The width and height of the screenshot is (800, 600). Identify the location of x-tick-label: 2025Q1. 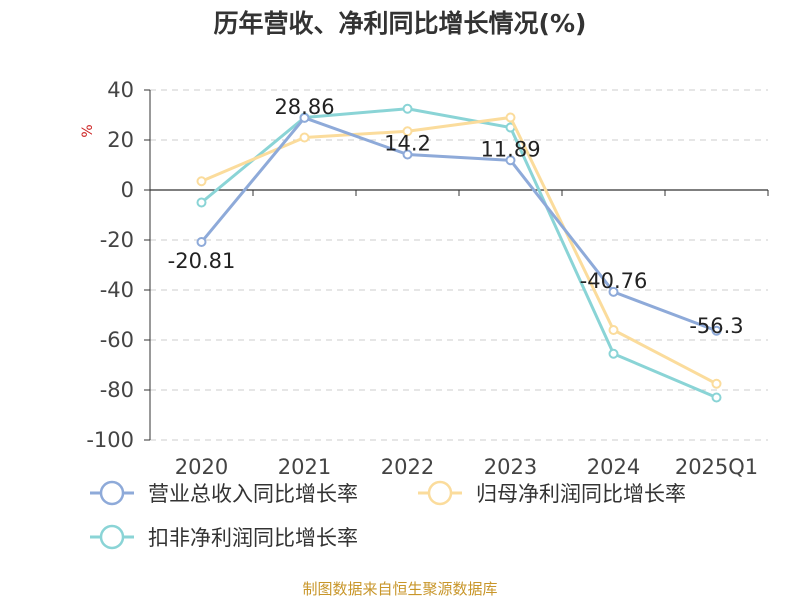
(716, 467).